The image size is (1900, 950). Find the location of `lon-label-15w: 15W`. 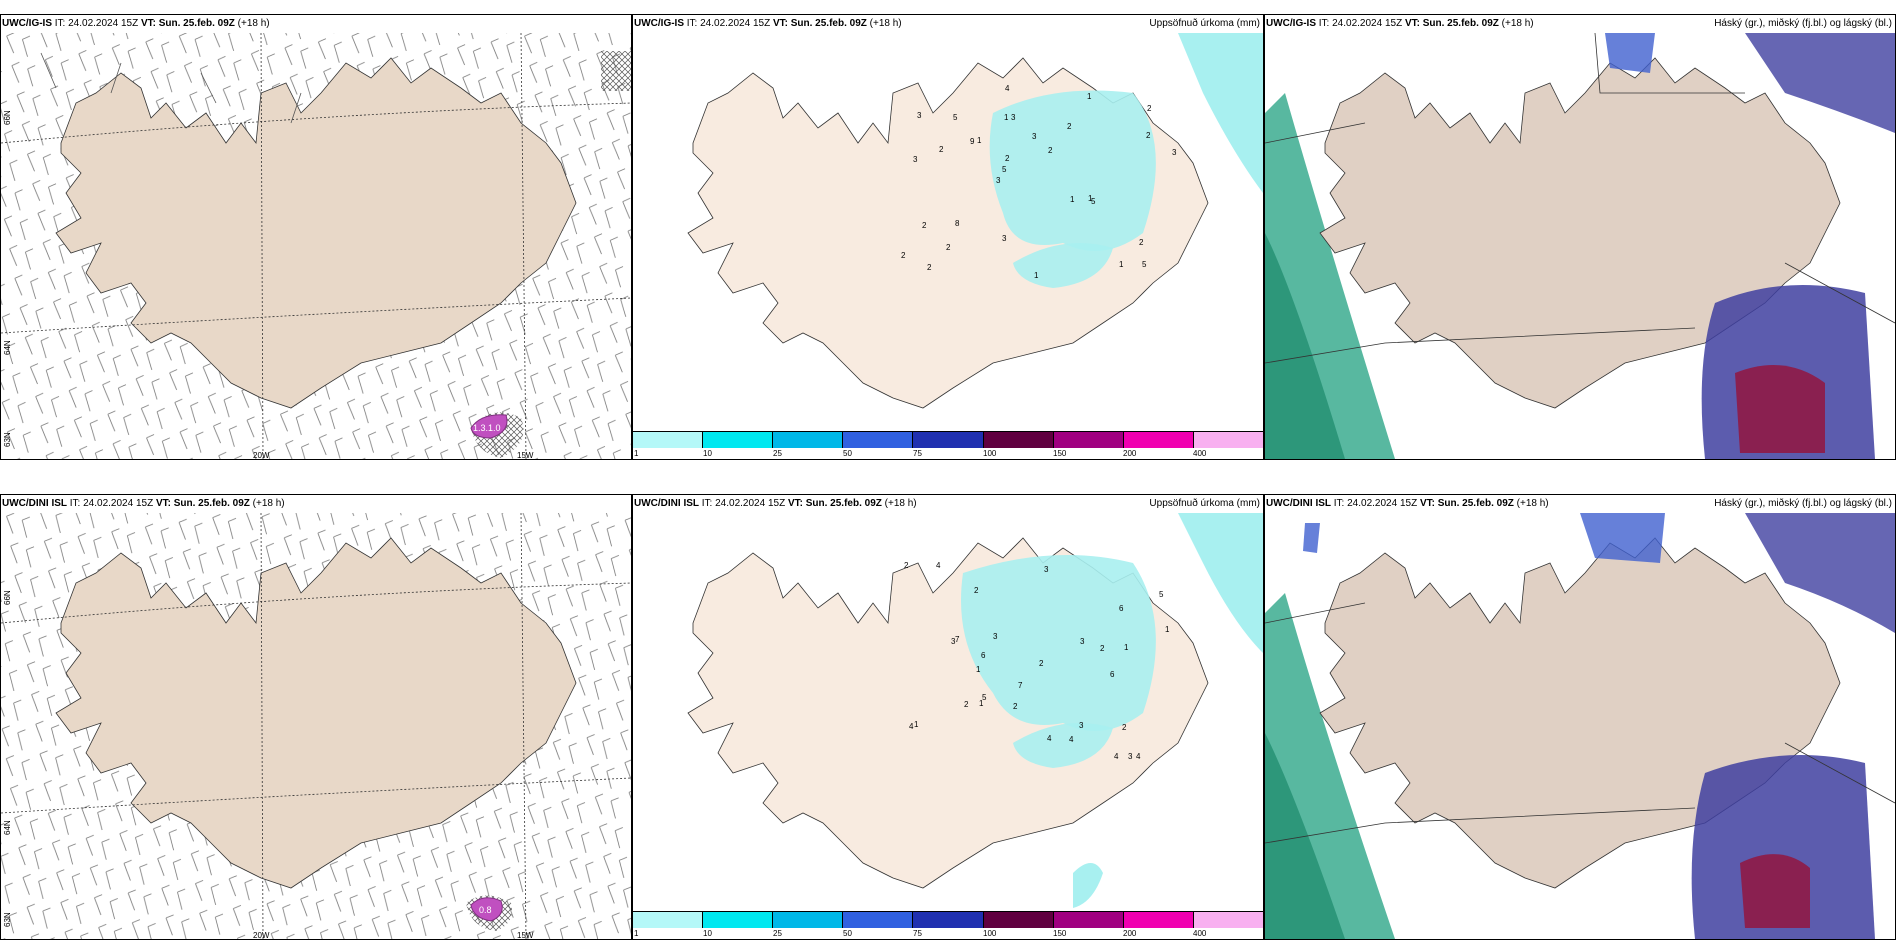

lon-label-15w: 15W is located at coordinates (525, 935).